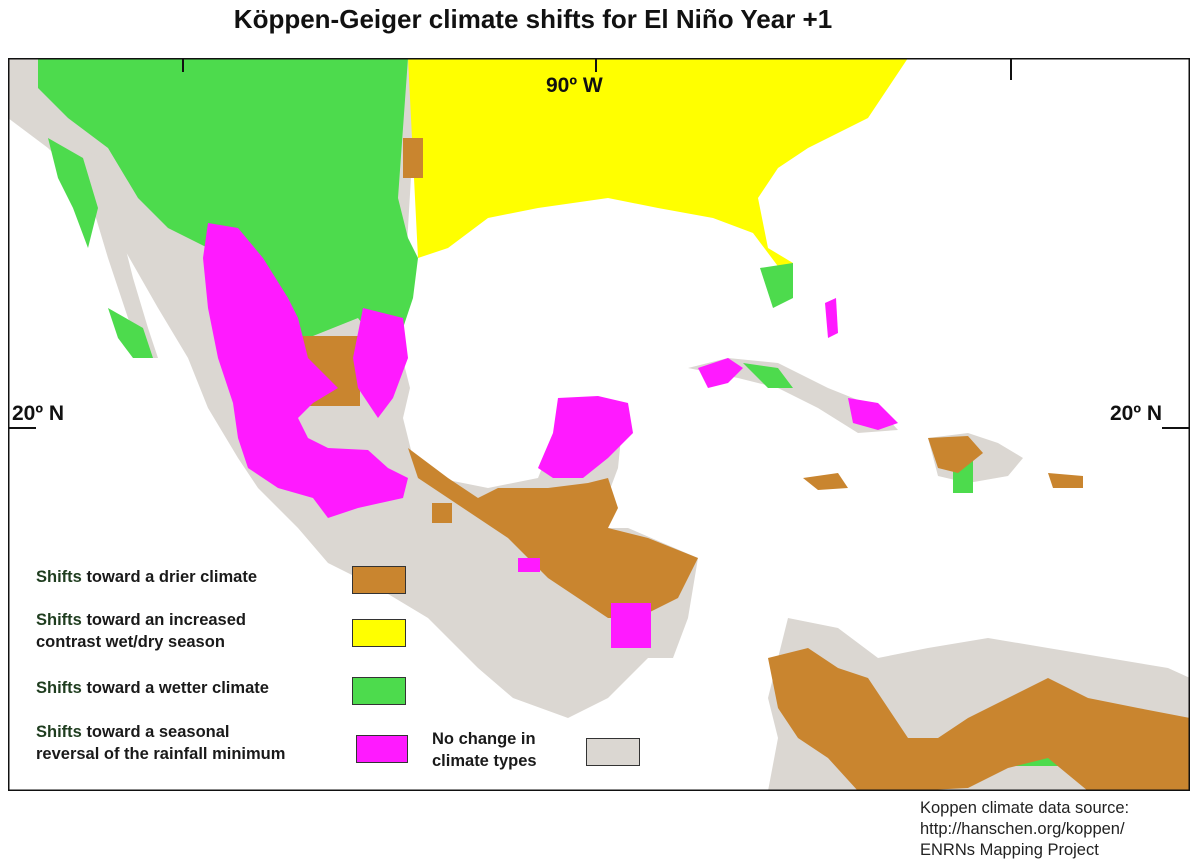 The image size is (1200, 866). What do you see at coordinates (574, 85) in the screenshot?
I see `meridian-label: 90º W` at bounding box center [574, 85].